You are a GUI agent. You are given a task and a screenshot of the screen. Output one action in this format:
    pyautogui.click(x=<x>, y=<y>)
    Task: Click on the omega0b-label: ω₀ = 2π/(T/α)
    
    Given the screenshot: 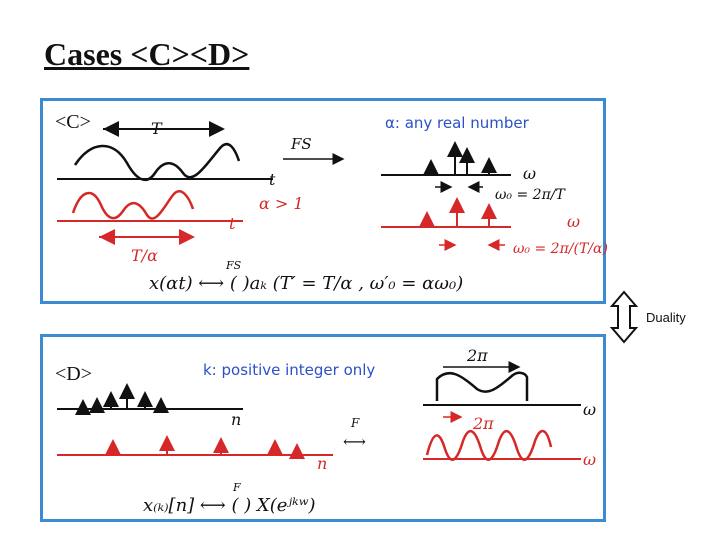 What is the action you would take?
    pyautogui.click(x=560, y=249)
    